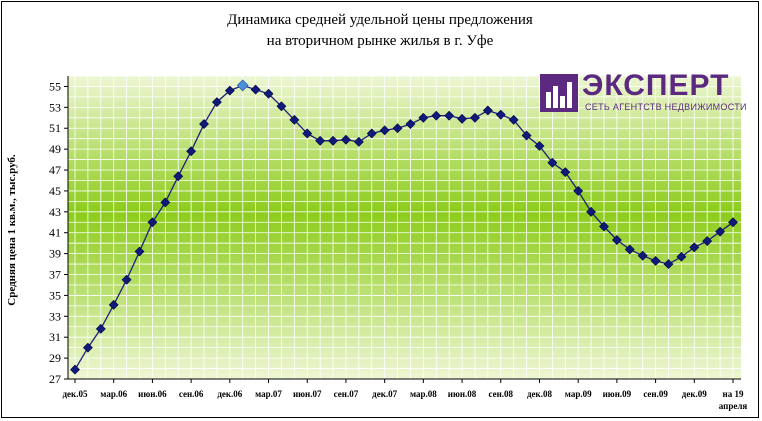 This screenshot has width=762, height=421. I want to click on logo-subtitle: СЕТЬ АГЕНТСТВ НЕДВИЖИМОСТИ, so click(666, 107).